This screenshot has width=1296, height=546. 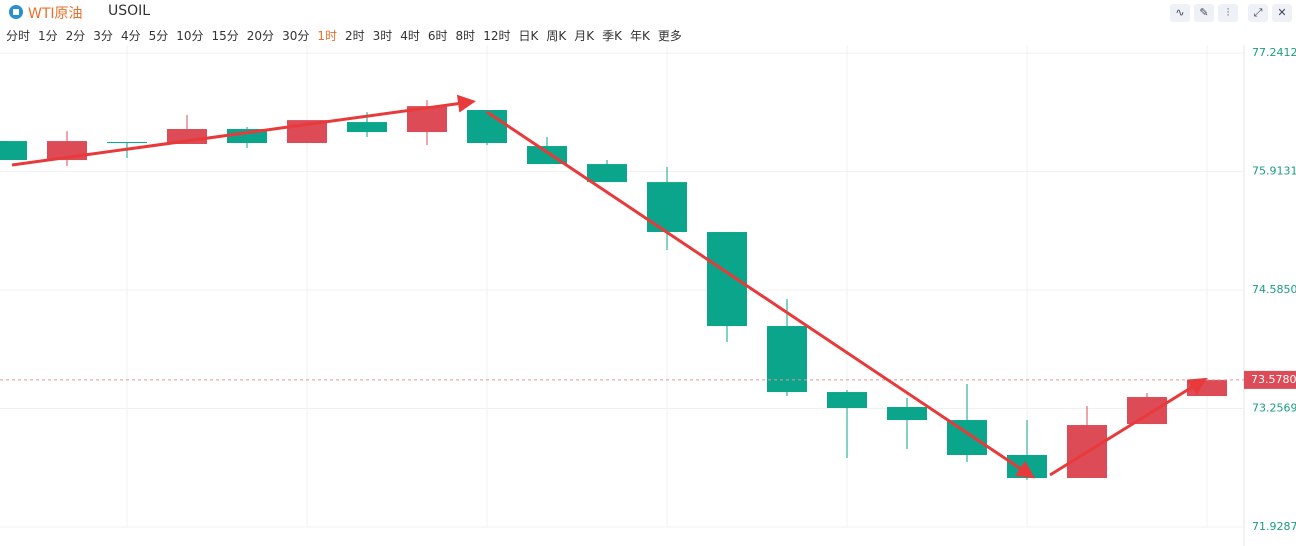 I want to click on interval: 周K, so click(x=556, y=36).